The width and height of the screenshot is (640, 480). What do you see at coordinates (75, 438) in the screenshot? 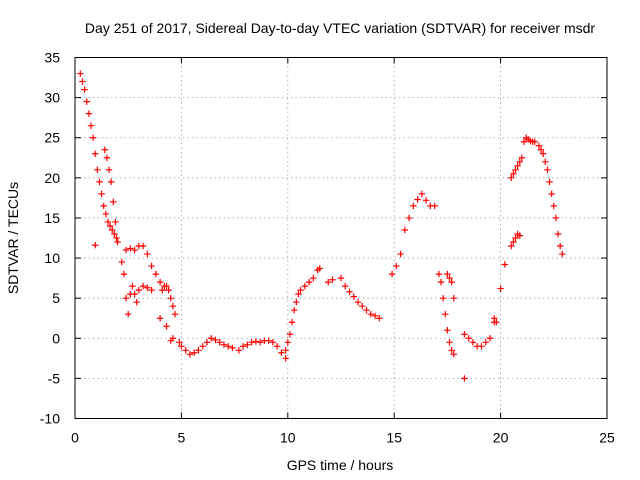
I see `x-tick-label: 0` at bounding box center [75, 438].